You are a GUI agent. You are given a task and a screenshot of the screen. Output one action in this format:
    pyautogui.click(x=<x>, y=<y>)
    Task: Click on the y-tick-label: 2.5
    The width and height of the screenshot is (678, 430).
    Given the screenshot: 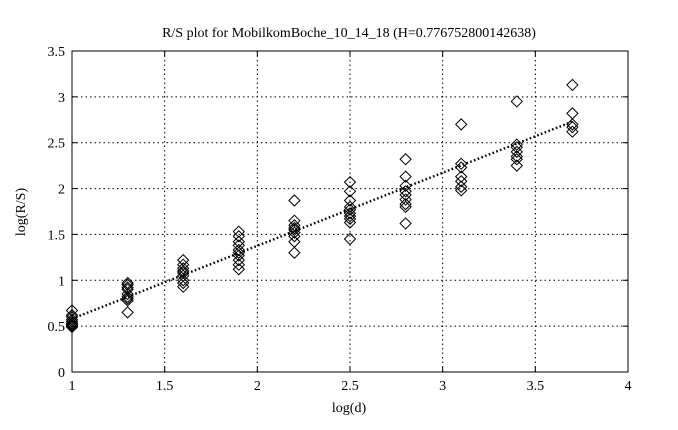 What is the action you would take?
    pyautogui.click(x=57, y=144)
    